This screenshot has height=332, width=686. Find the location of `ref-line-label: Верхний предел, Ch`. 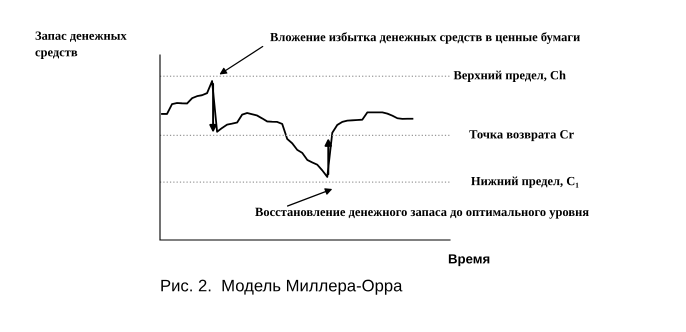

ref-line-label: Верхний предел, Ch is located at coordinates (510, 76).